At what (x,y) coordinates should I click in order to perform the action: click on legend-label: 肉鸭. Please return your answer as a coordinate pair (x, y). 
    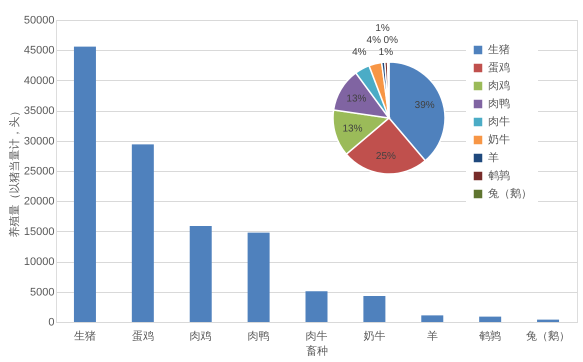
    Looking at the image, I should click on (499, 104).